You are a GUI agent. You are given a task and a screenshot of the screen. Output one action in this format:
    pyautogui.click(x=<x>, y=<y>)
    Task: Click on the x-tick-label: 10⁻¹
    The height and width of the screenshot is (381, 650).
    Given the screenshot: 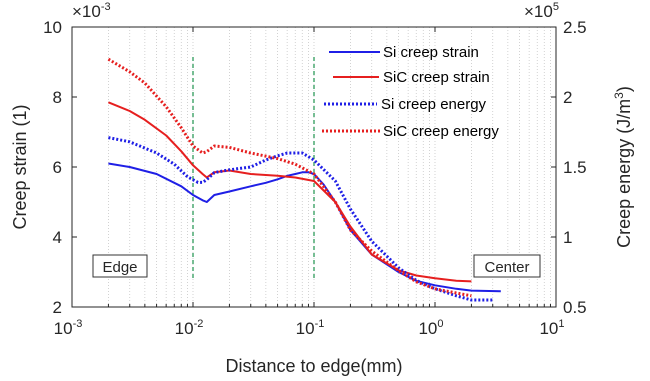 What is the action you would take?
    pyautogui.click(x=310, y=328)
    